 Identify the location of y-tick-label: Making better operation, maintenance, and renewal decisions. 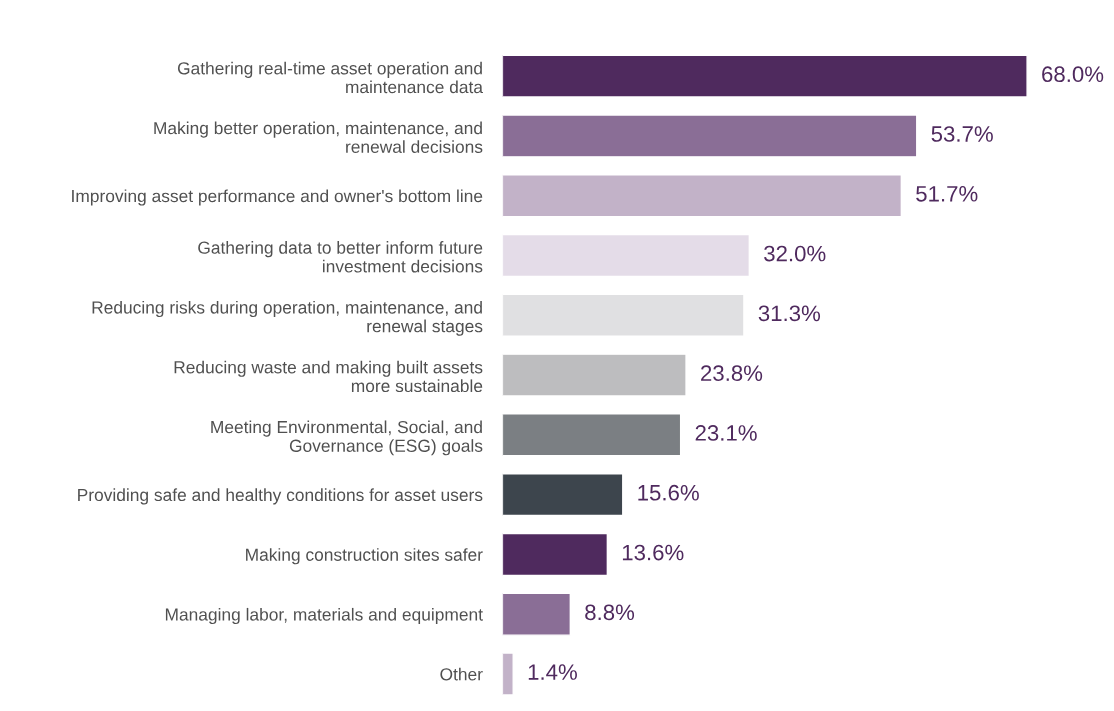
(318, 137).